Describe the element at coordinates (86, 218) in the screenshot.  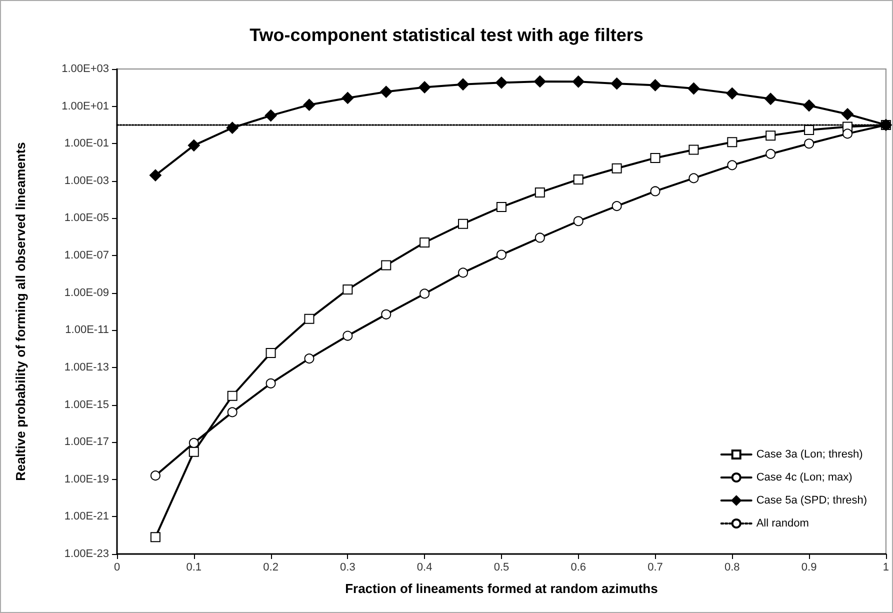
I see `y-tick-label: 1.00E-05` at that location.